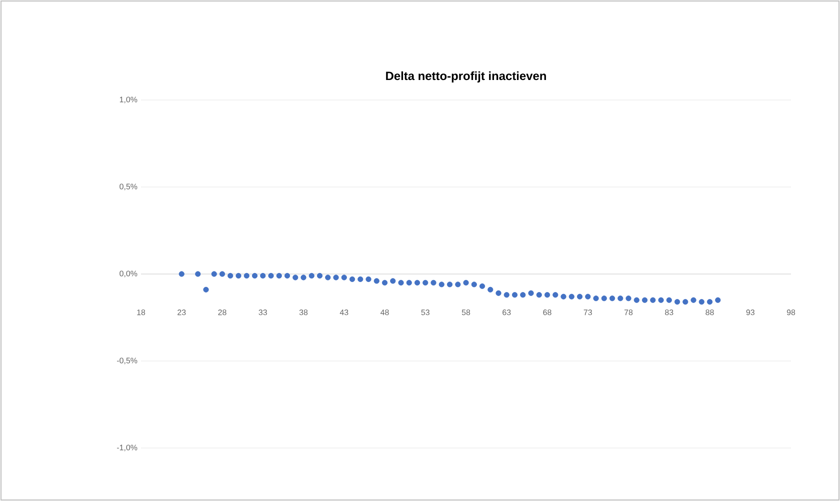 This screenshot has width=840, height=501. I want to click on chart-title: Delta netto-profijt inactieven, so click(466, 76).